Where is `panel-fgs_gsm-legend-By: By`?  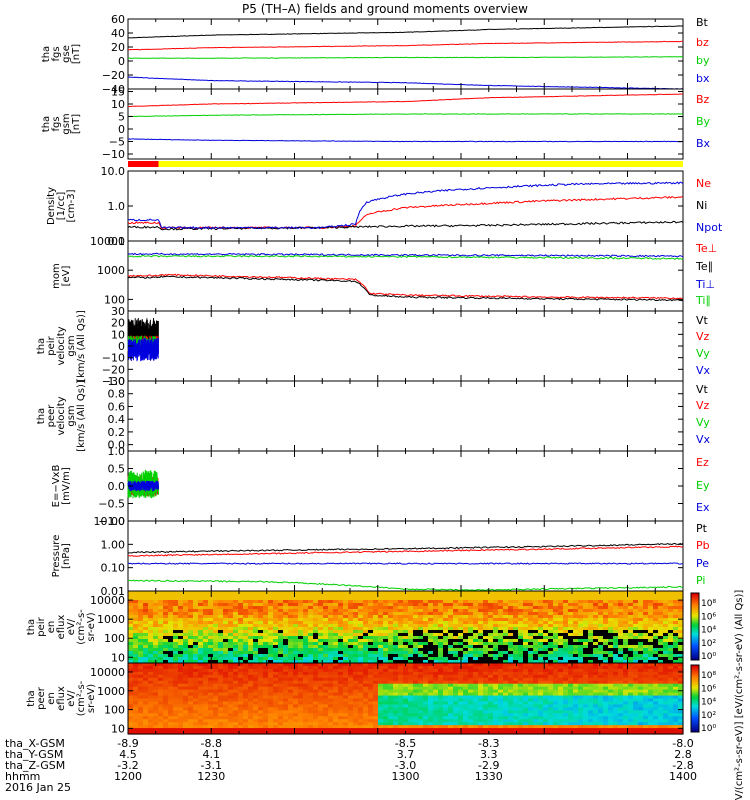 panel-fgs_gsm-legend-By: By is located at coordinates (703, 121).